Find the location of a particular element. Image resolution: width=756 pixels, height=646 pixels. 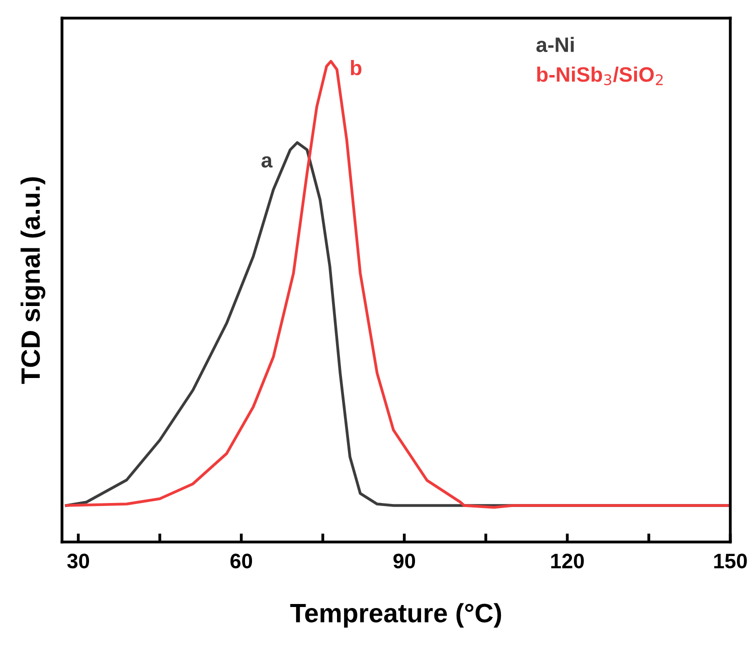

annotation: a is located at coordinates (267, 162).